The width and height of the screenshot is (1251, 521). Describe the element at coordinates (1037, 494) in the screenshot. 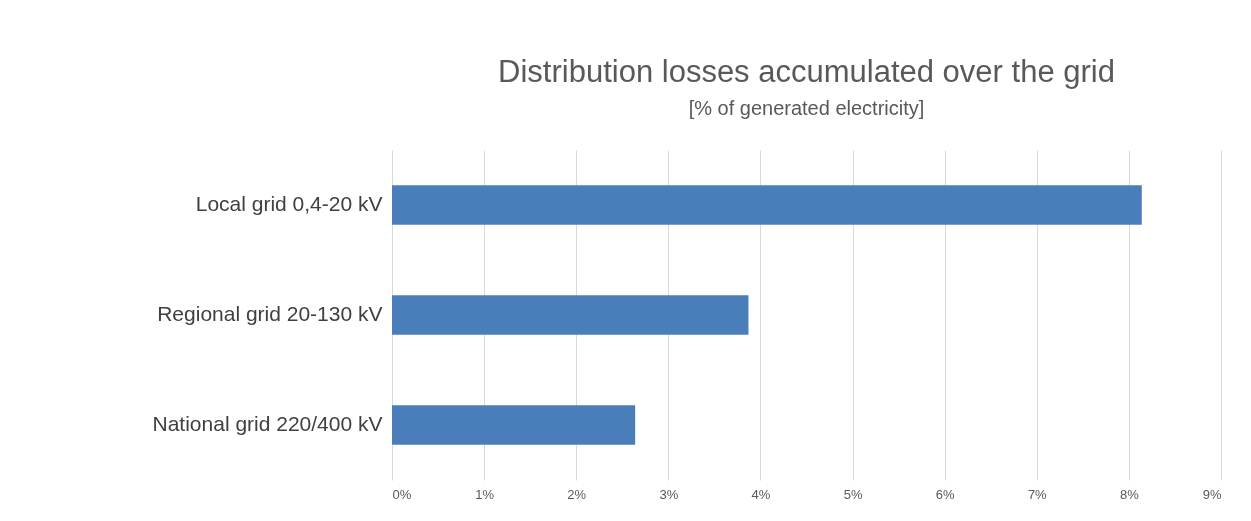

I see `x-tick-label: 7%` at that location.